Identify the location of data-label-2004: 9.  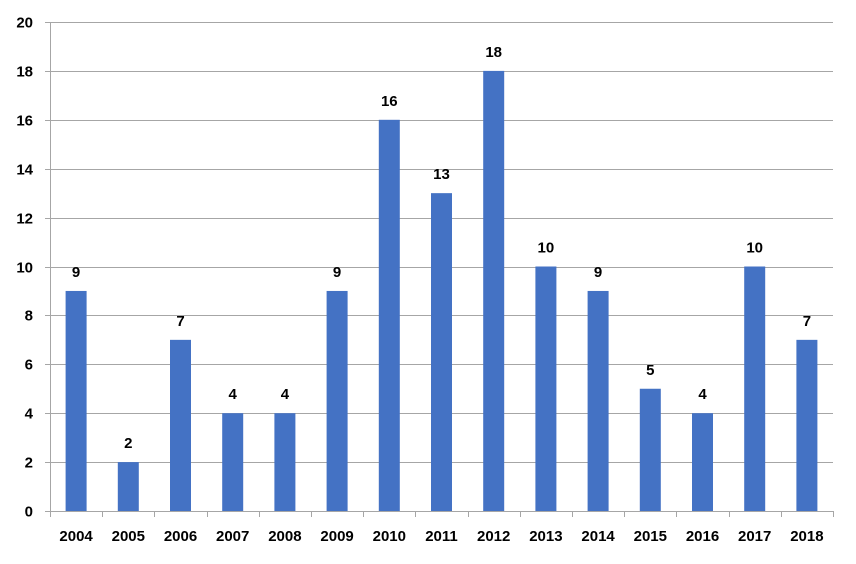
(76, 272).